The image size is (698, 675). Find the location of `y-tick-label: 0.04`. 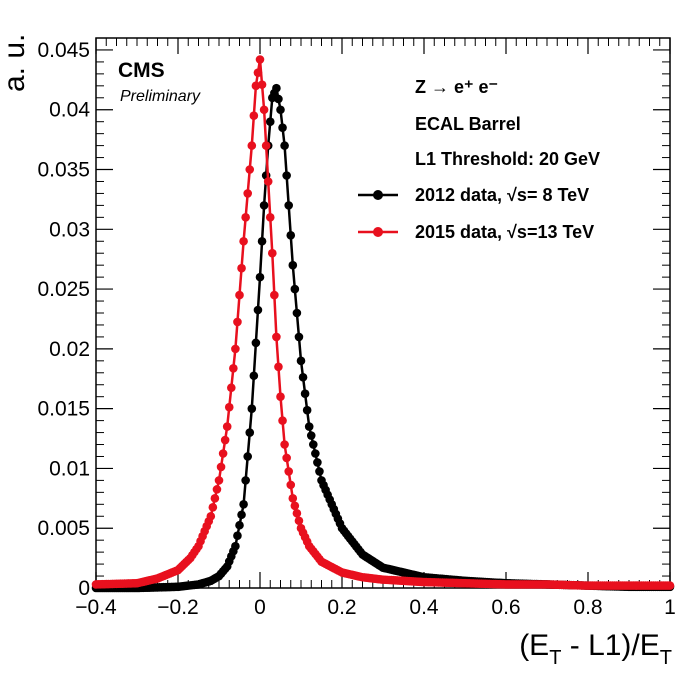

y-tick-label: 0.04 is located at coordinates (69, 110).